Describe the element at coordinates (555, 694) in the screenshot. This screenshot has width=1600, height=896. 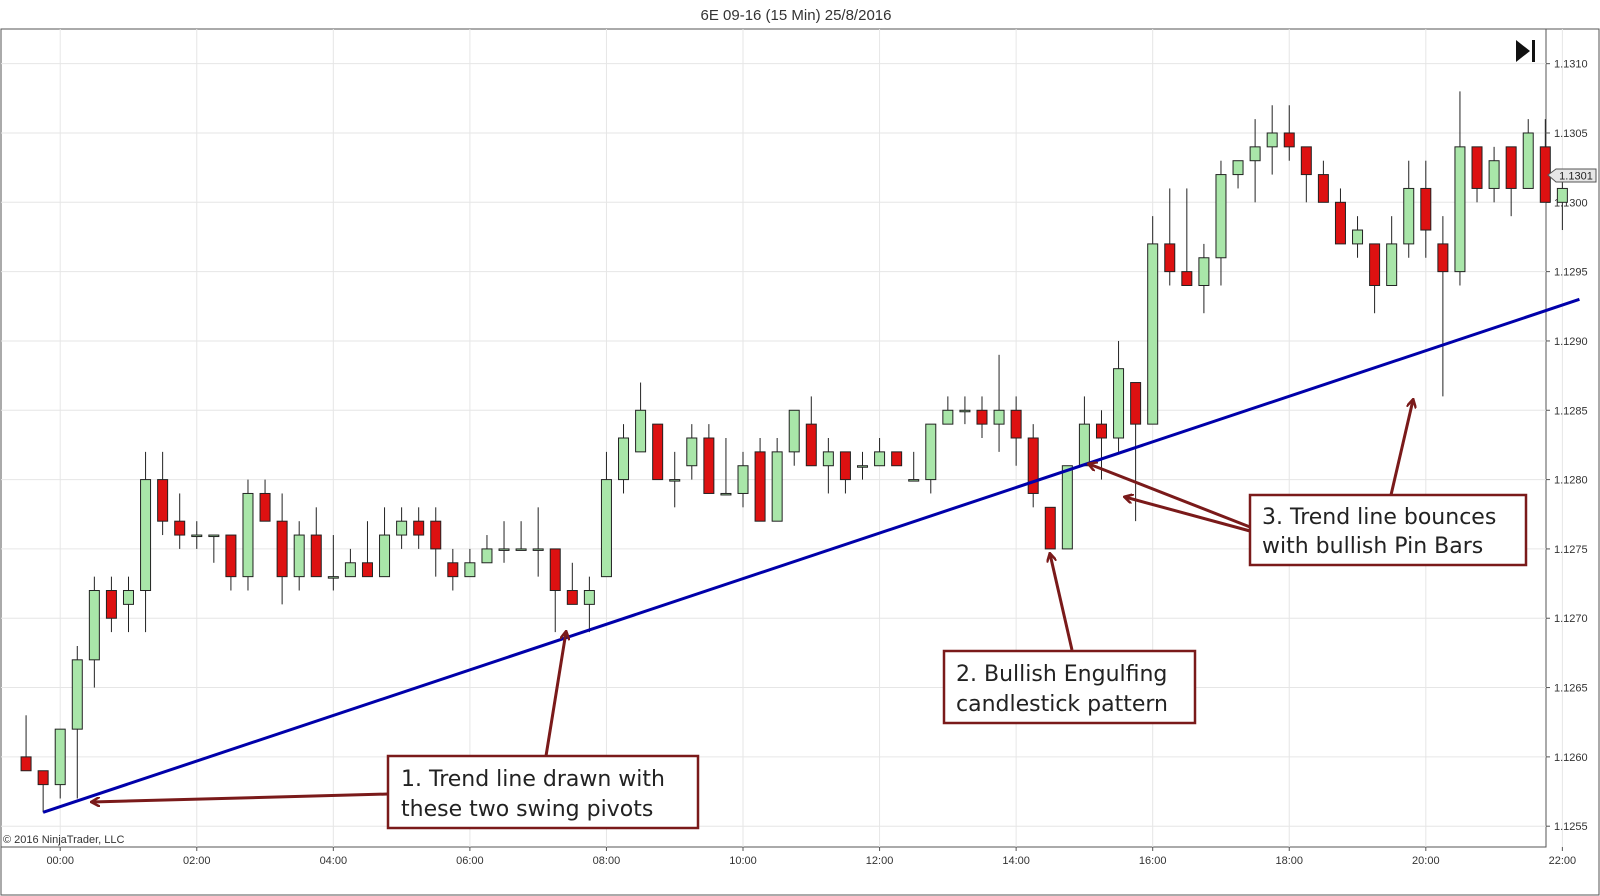
I see `annotation-1-arrow-b` at that location.